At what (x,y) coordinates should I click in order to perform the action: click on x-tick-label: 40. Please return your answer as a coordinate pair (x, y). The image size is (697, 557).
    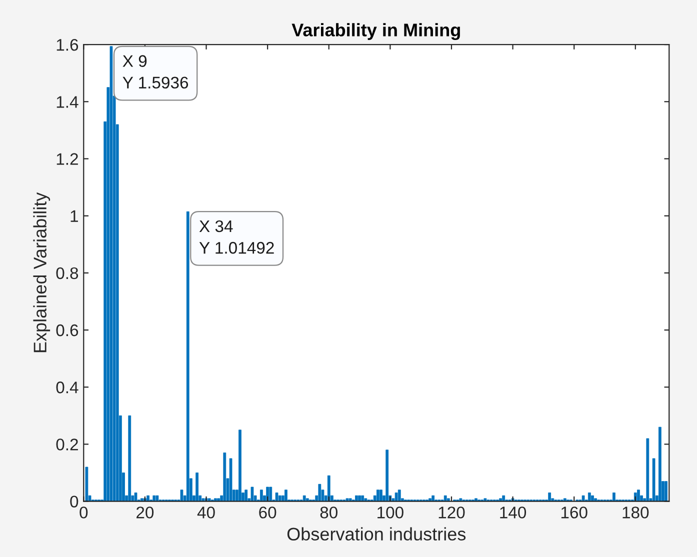
    Looking at the image, I should click on (206, 512).